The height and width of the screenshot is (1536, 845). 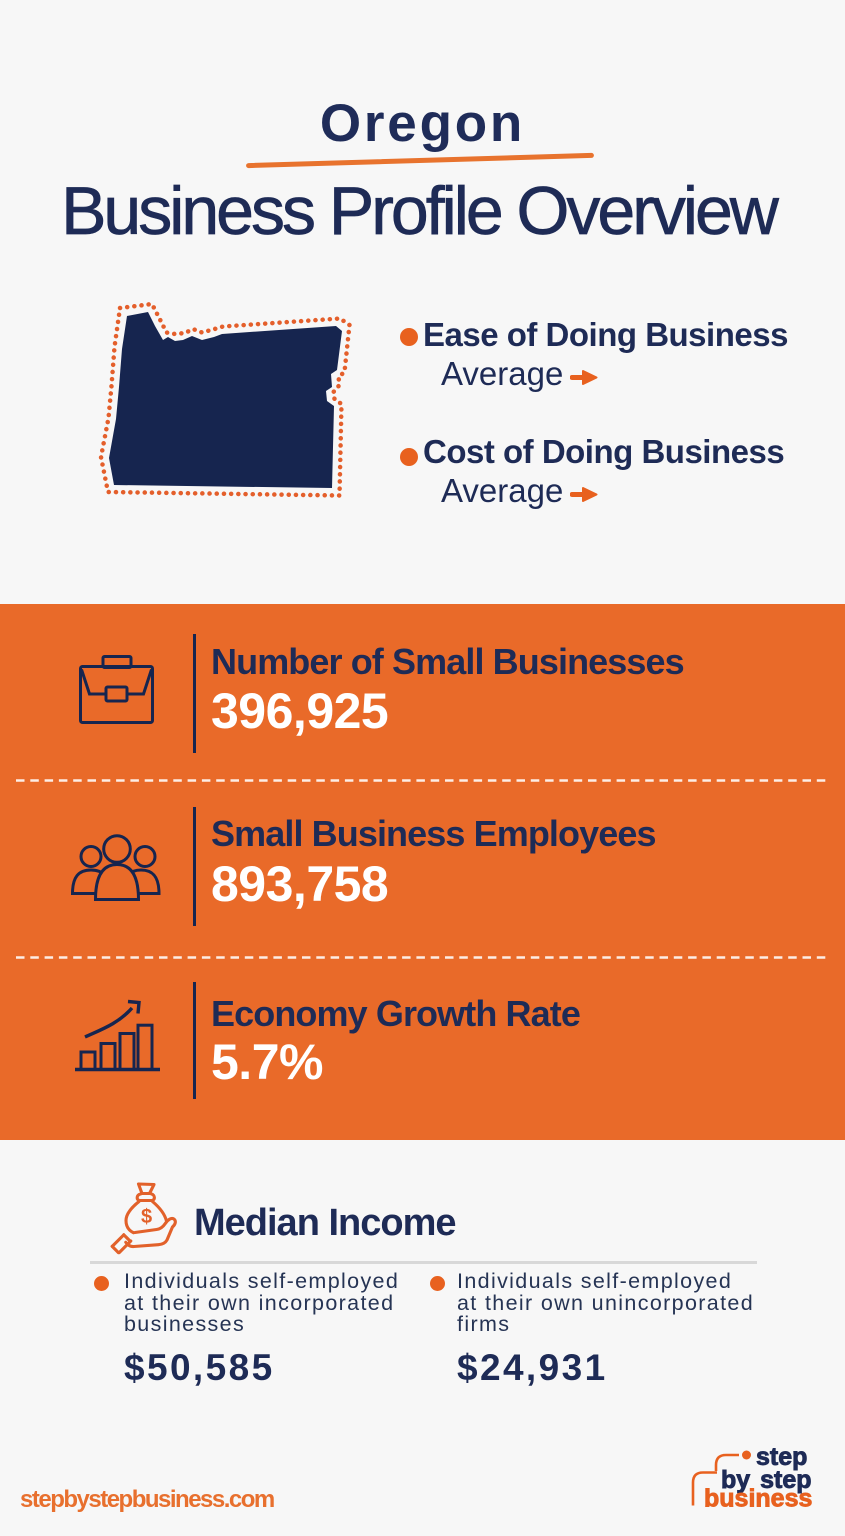 What do you see at coordinates (781, 1457) in the screenshot?
I see `svg-text: step` at bounding box center [781, 1457].